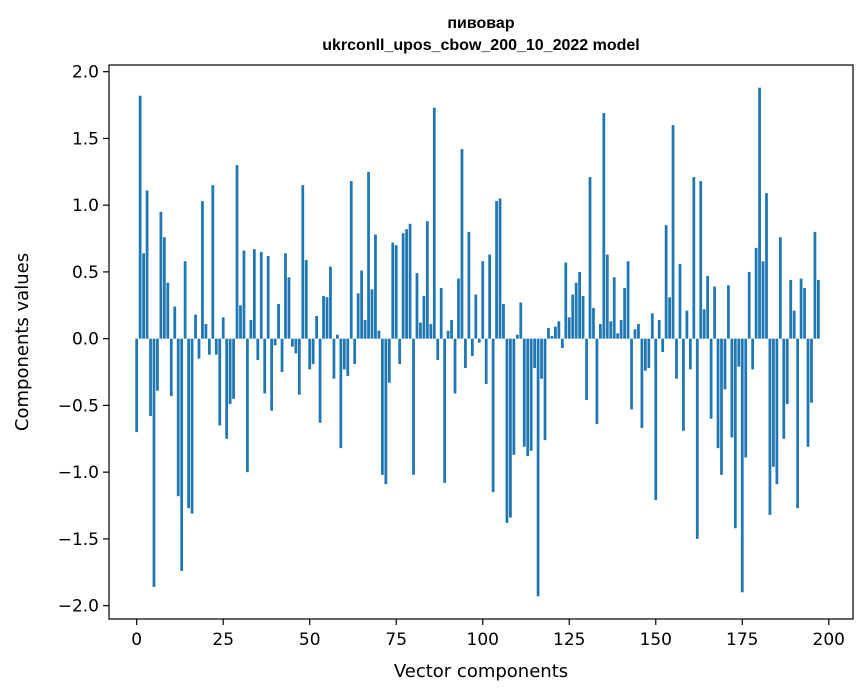 This screenshot has width=867, height=696. I want to click on y-tick-label: 2.0, so click(85, 73).